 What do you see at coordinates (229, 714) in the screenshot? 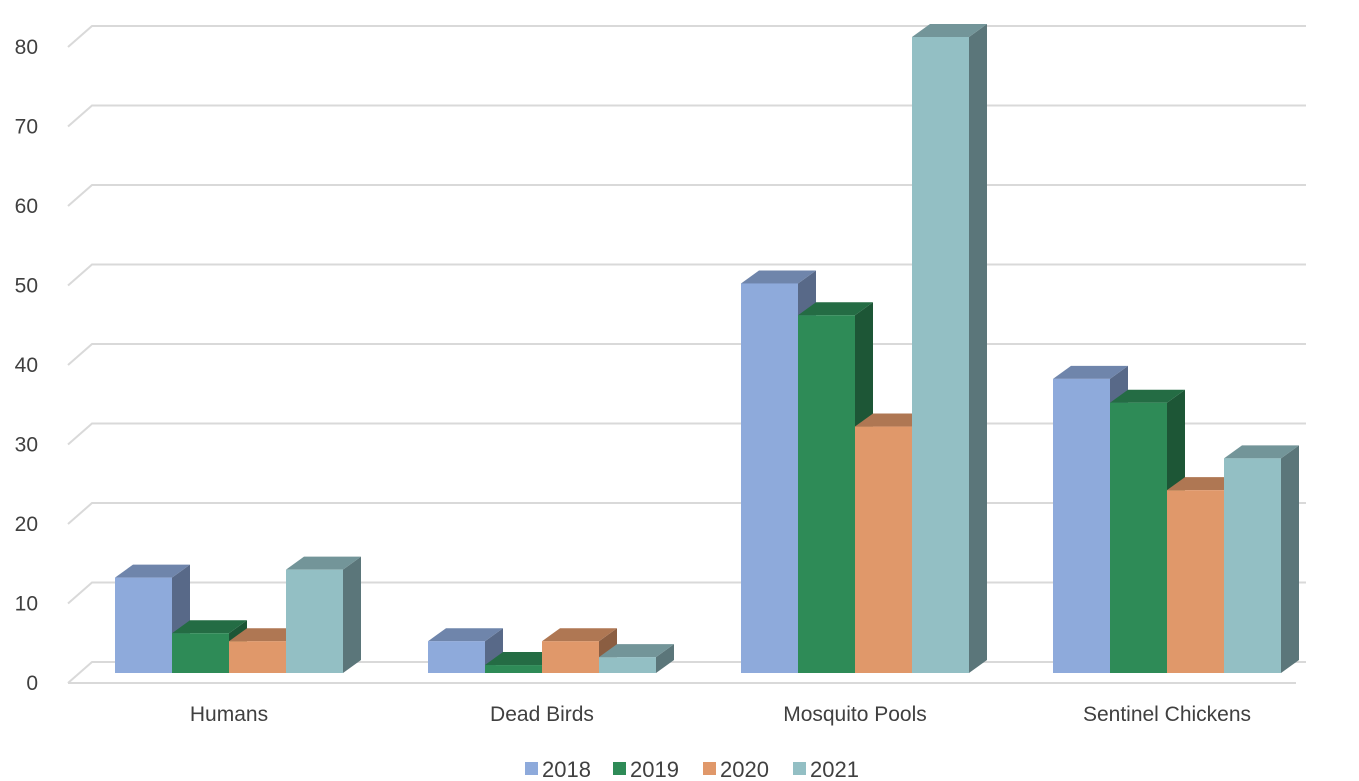
I see `x-category-label: Humans` at bounding box center [229, 714].